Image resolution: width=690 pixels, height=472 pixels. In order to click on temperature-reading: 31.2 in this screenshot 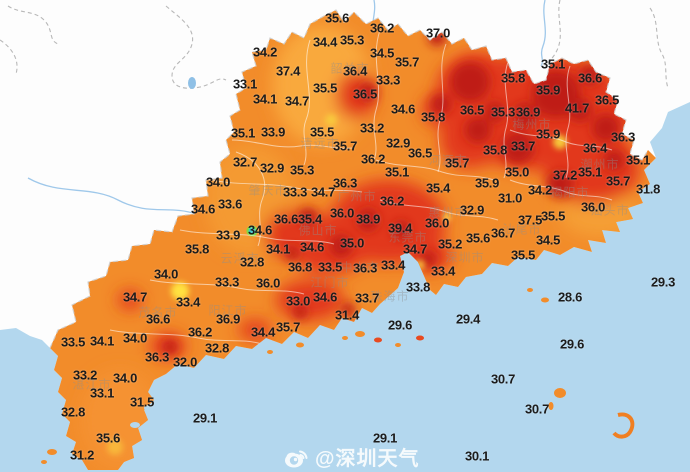, I will do `click(82, 455)`.